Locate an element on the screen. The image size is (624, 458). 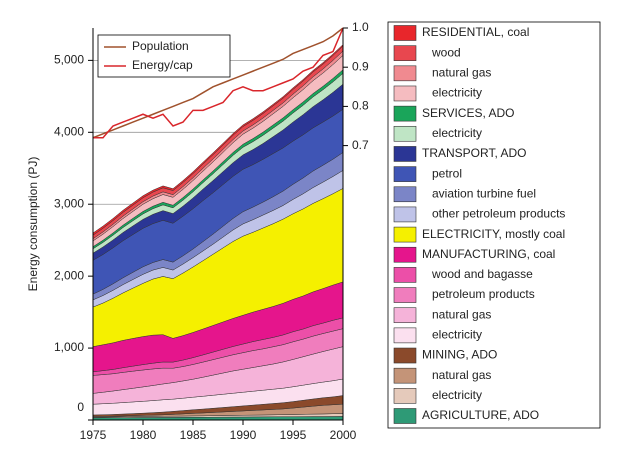
legend-label: MINING, ADO is located at coordinates (459, 355).